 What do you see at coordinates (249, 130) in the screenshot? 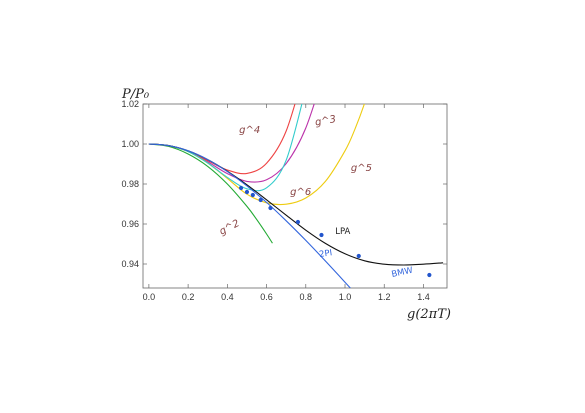
I see `curve-label: g^4` at bounding box center [249, 130].